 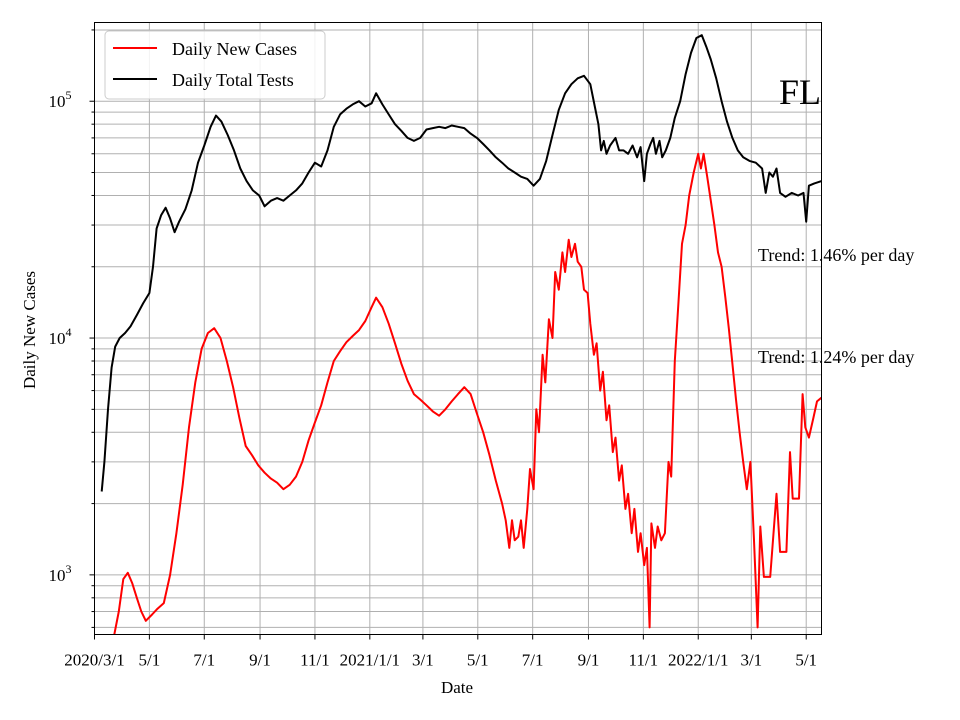 What do you see at coordinates (234, 49) in the screenshot?
I see `legend-label-daily-new-cases: Daily New Cases` at bounding box center [234, 49].